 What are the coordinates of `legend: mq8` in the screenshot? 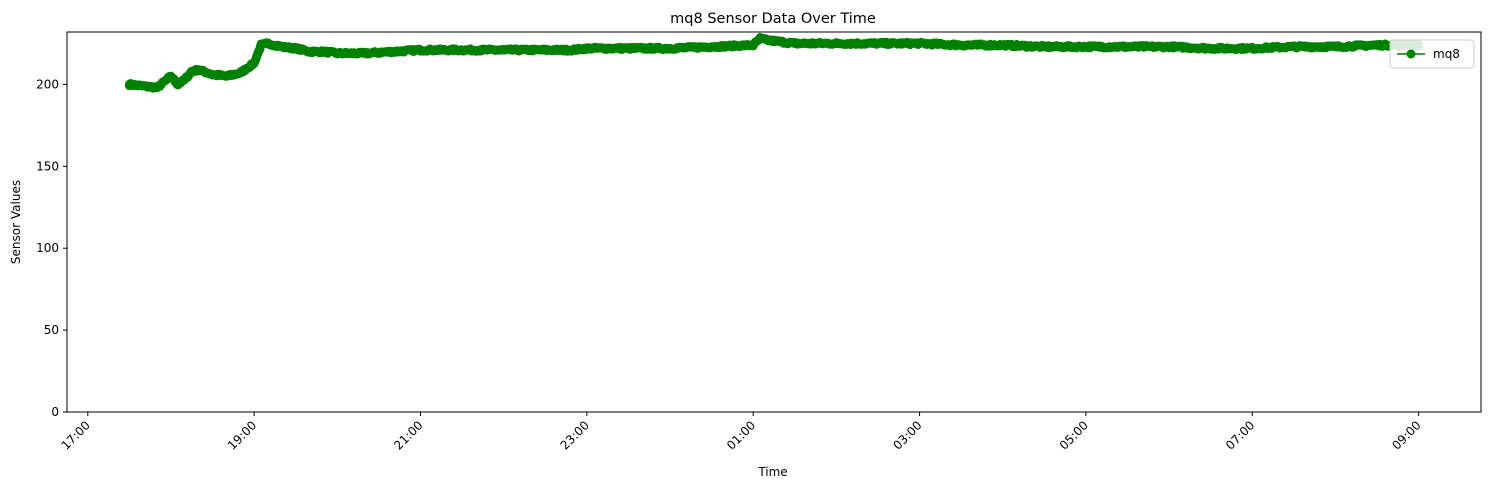 It's located at (1432, 54).